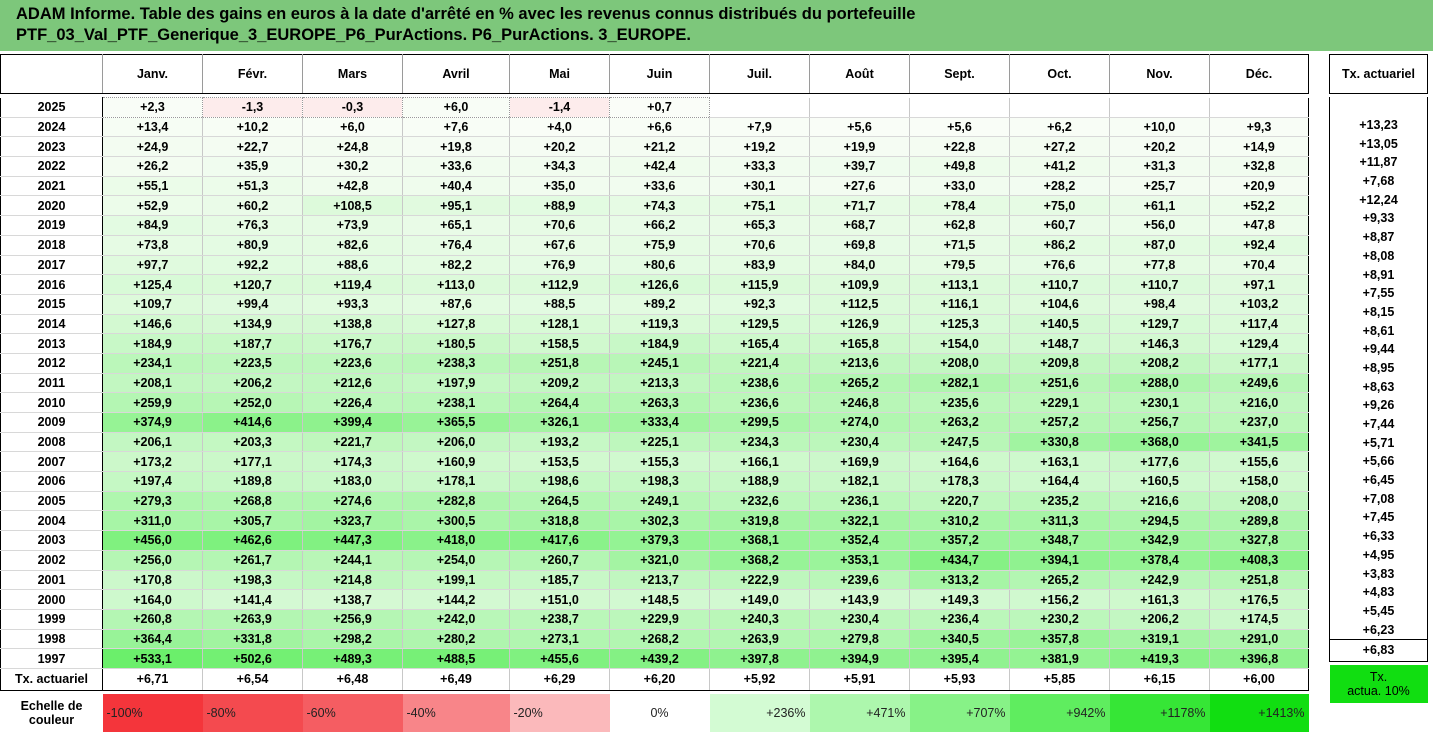 This screenshot has height=732, width=1433. What do you see at coordinates (659, 521) in the screenshot?
I see `gain-cell: +302,3` at bounding box center [659, 521].